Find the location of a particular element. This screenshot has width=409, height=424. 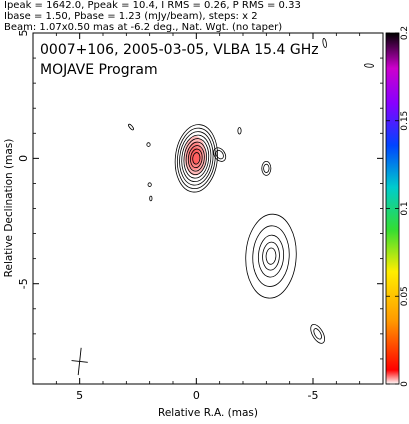

x-tick-label: 0 is located at coordinates (196, 395).